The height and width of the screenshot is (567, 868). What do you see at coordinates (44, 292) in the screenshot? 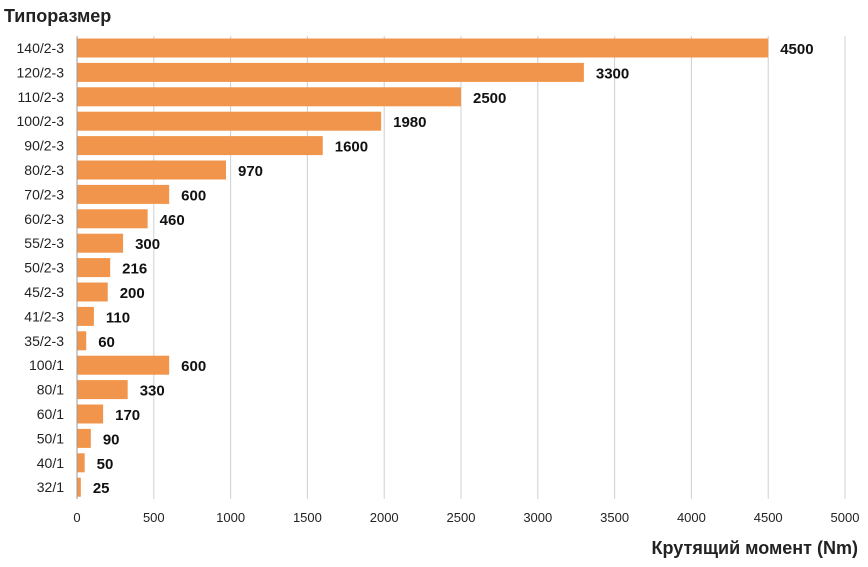
I see `category-label: 45/2-3` at bounding box center [44, 292].